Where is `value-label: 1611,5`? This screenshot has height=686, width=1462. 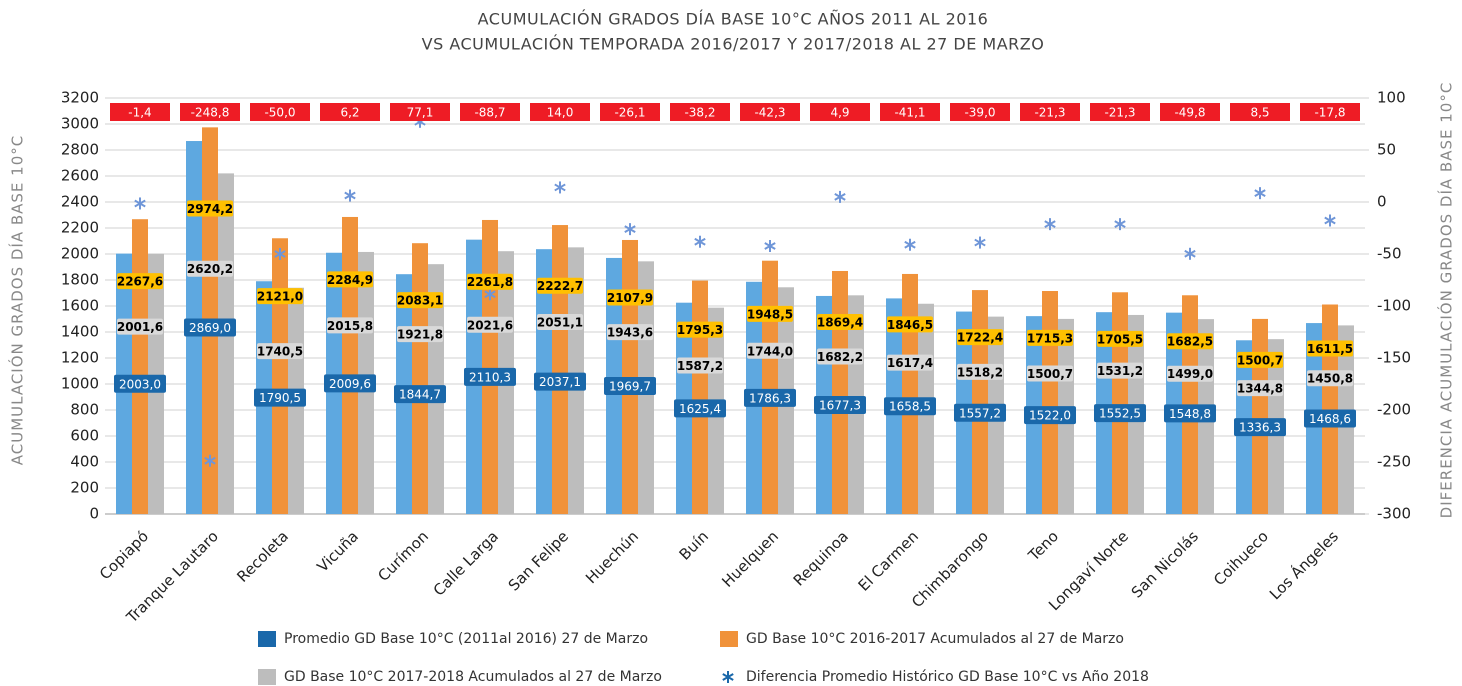 value-label: 1611,5 is located at coordinates (1330, 349).